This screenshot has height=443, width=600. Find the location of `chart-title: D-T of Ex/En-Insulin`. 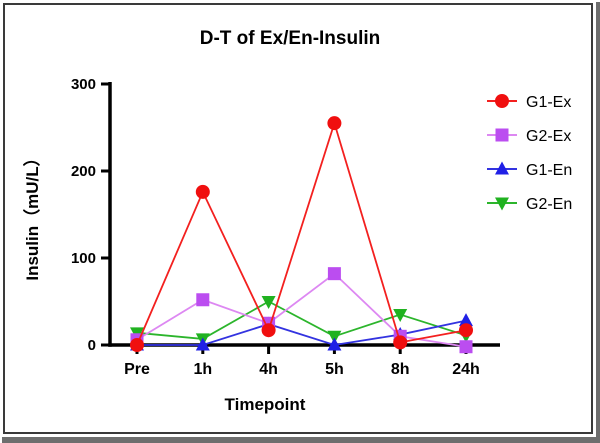

chart-title: D-T of Ex/En-Insulin is located at coordinates (290, 38).